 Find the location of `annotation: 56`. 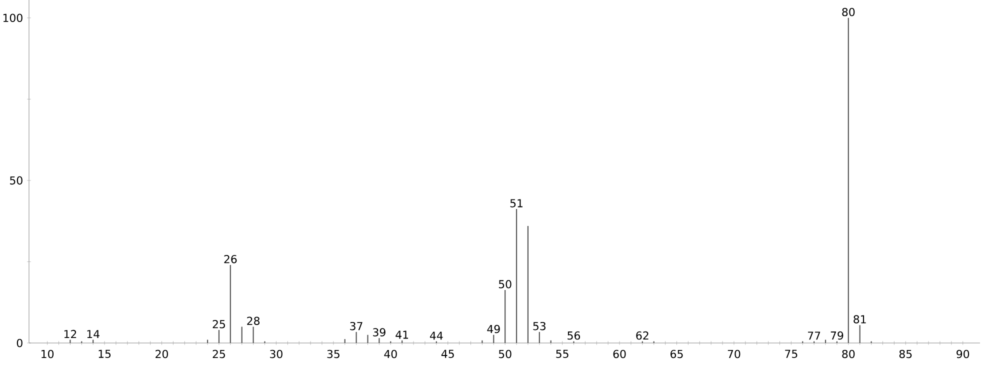

annotation: 56 is located at coordinates (574, 335).